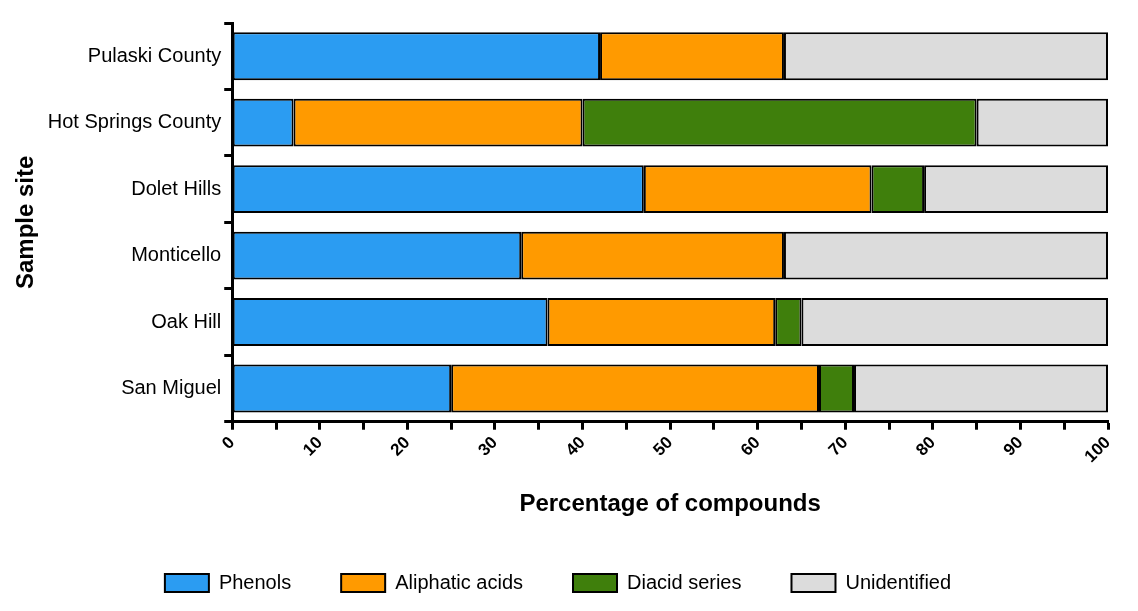 This screenshot has width=1138, height=611. What do you see at coordinates (459, 581) in the screenshot?
I see `legend-label: Aliphatic acids` at bounding box center [459, 581].